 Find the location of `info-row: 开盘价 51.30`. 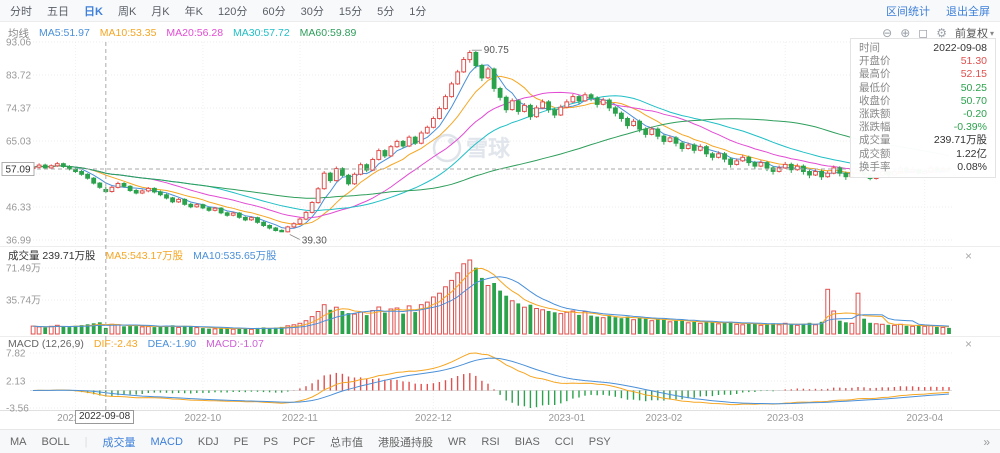

info-row: 开盘价 51.30 is located at coordinates (923, 61).